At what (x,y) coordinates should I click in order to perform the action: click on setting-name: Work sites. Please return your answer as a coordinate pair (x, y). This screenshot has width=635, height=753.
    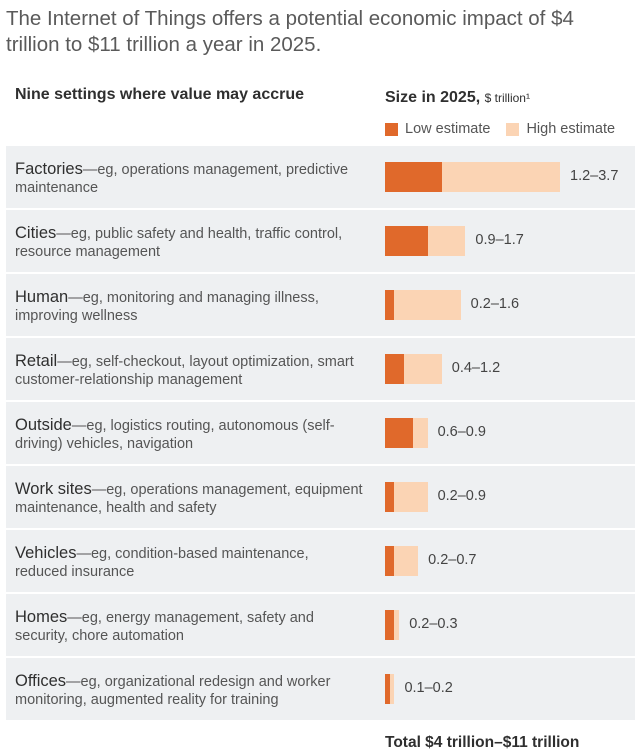
    Looking at the image, I should click on (53, 489).